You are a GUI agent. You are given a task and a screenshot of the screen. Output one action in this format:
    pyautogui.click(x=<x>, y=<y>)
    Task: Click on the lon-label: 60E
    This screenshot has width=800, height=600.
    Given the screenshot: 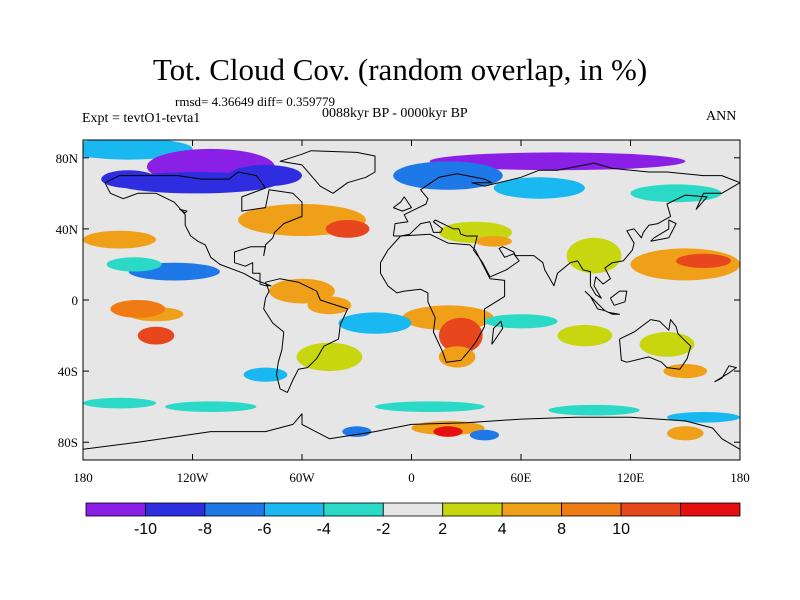 What is the action you would take?
    pyautogui.click(x=521, y=477)
    